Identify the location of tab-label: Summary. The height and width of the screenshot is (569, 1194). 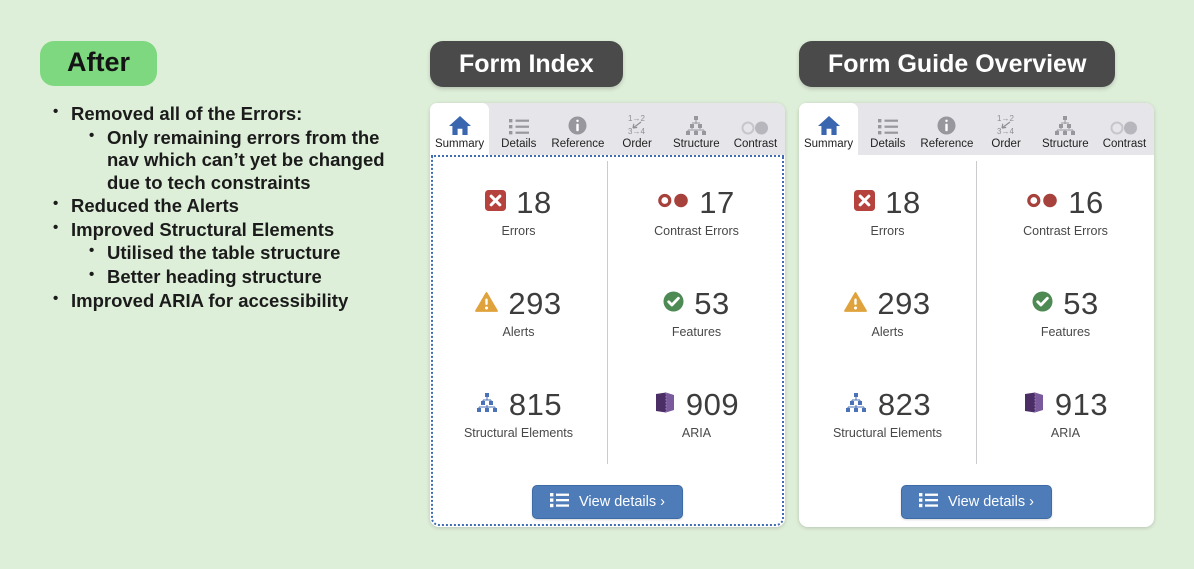
(828, 144).